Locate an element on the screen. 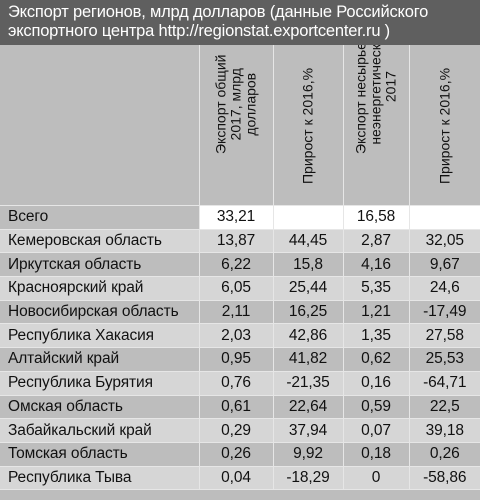 This screenshot has height=500, width=480. value-cell: 22,64 is located at coordinates (308, 407).